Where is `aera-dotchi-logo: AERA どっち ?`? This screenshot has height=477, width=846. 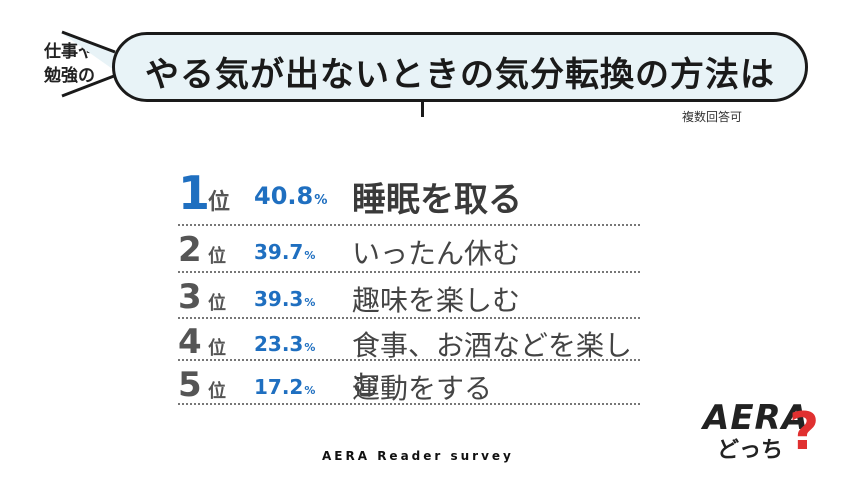
aera-dotchi-logo: AERA どっち ? is located at coordinates (764, 431).